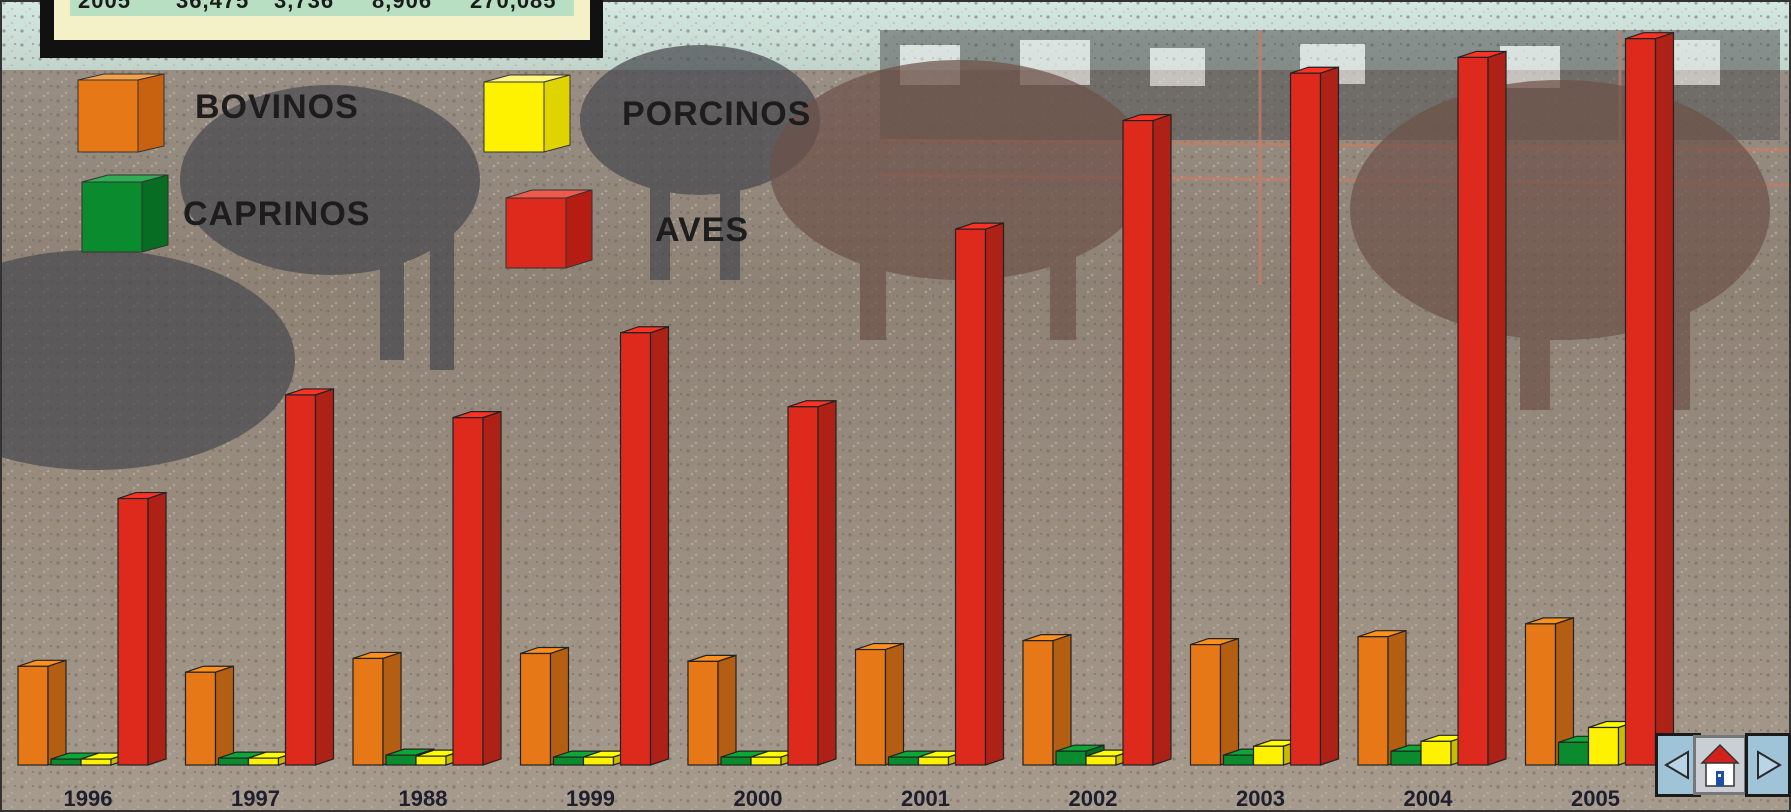 The width and height of the screenshot is (1791, 812). Describe the element at coordinates (1093, 798) in the screenshot. I see `x-tick-label: 2002` at that location.